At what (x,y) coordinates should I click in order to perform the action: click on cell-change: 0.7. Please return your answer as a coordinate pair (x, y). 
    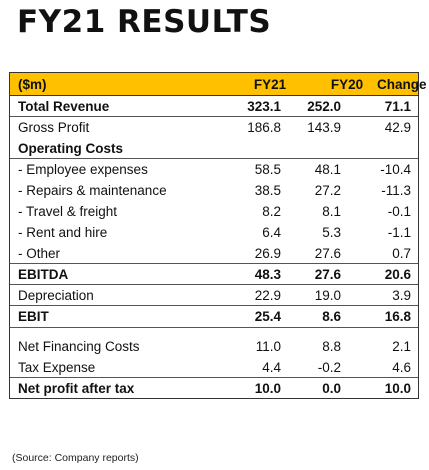
    Looking at the image, I should click on (401, 253).